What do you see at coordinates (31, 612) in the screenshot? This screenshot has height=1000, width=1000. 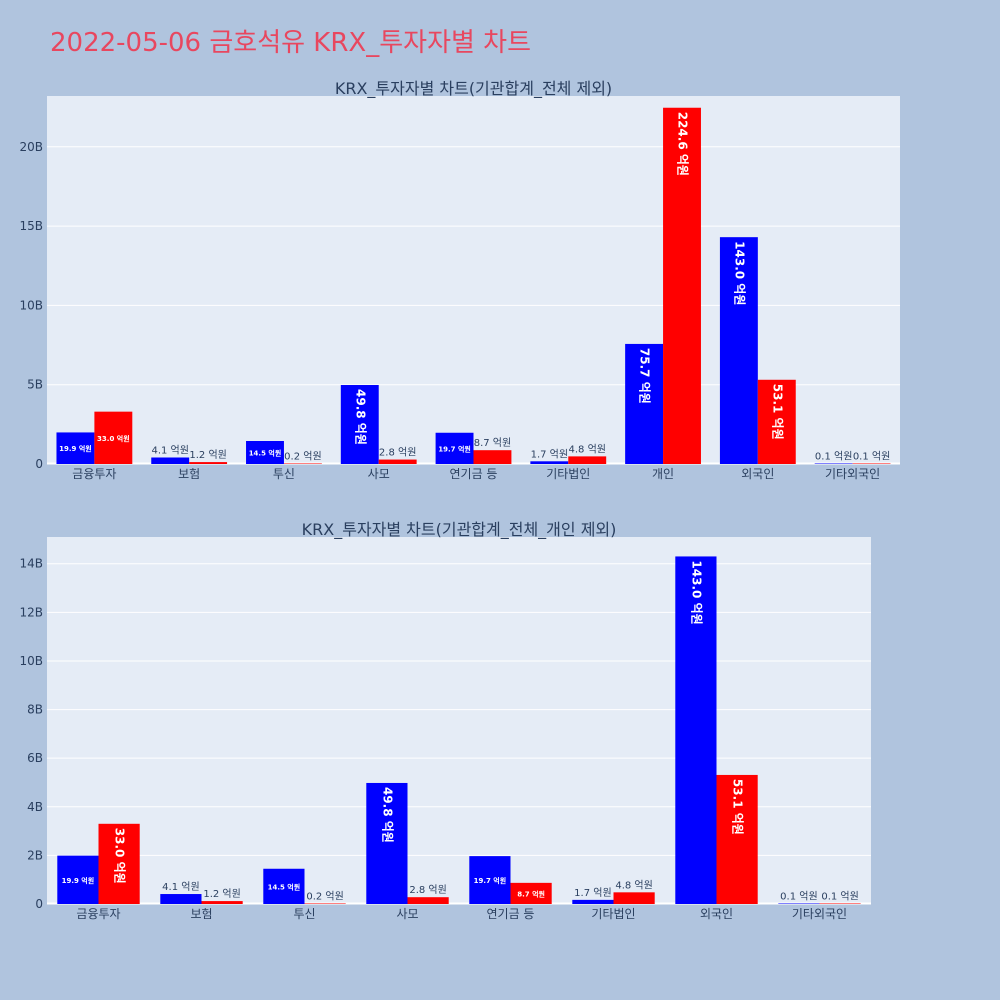 I see `y-tick-label: 12B` at bounding box center [31, 612].